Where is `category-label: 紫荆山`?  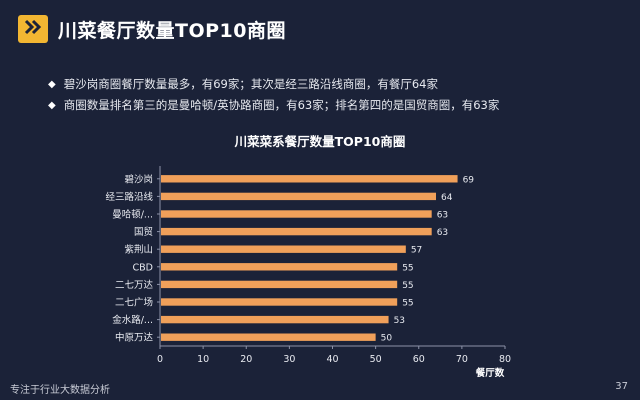 category-label: 紫荆山 is located at coordinates (138, 250).